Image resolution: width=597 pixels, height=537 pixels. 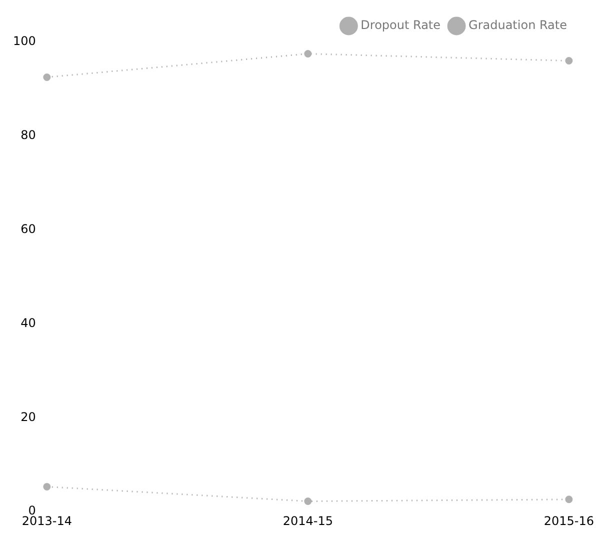 I want to click on y-tick-label: 80, so click(x=28, y=135).